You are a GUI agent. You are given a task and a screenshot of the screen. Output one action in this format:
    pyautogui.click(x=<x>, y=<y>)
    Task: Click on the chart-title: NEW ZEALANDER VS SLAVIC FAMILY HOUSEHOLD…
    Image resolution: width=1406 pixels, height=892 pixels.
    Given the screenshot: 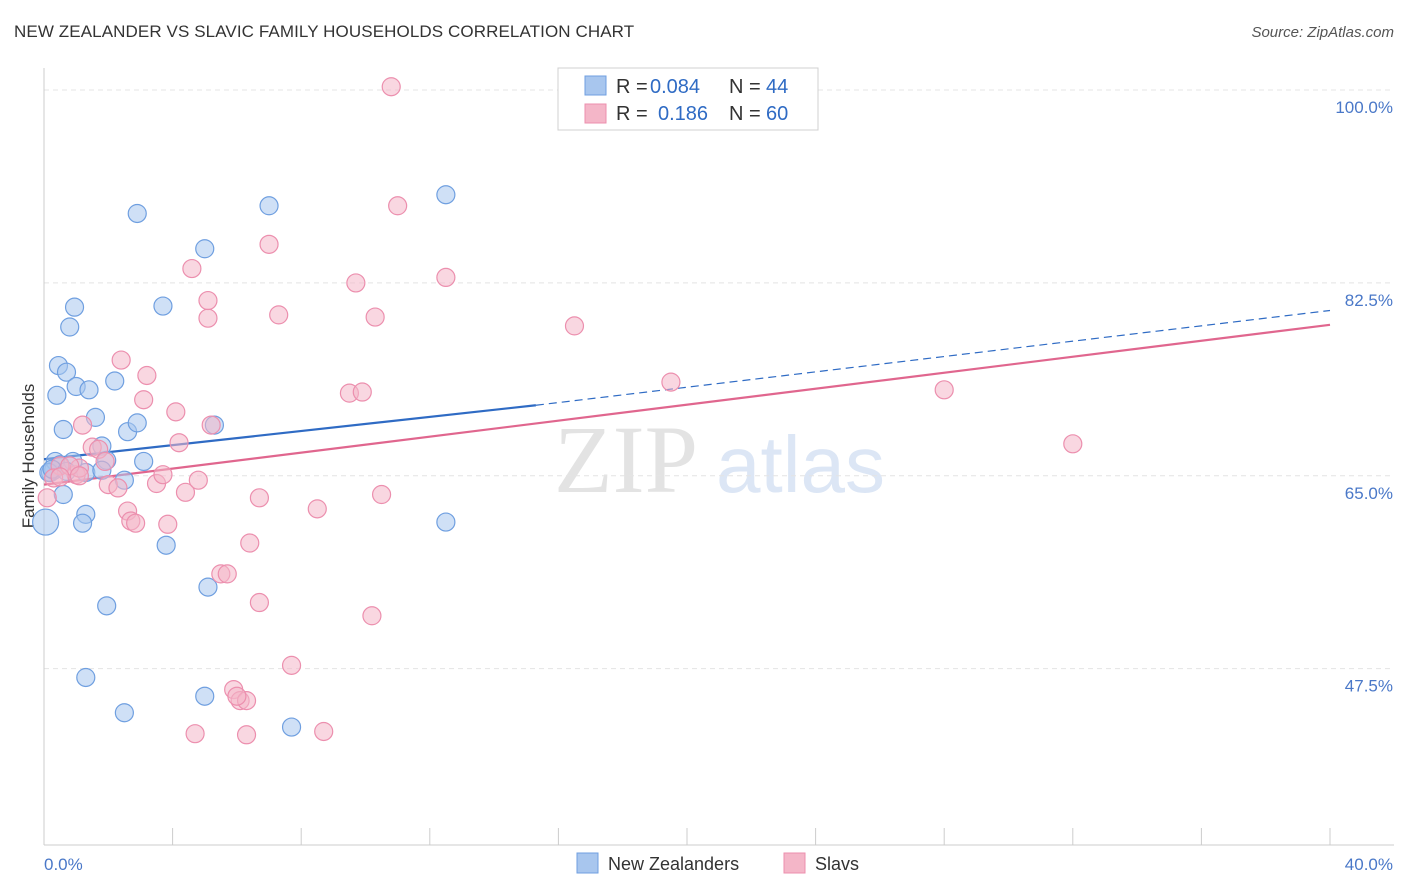 What is the action you would take?
    pyautogui.click(x=324, y=31)
    